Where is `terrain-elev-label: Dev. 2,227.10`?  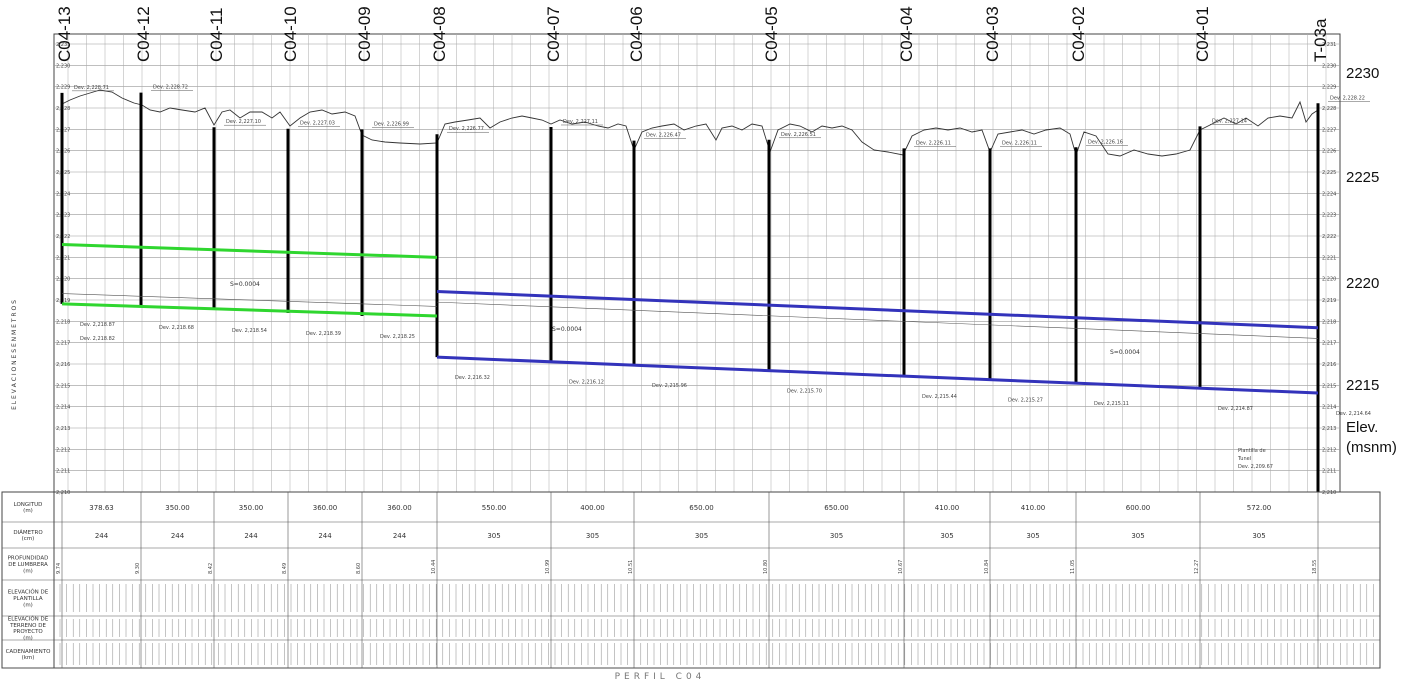
terrain-elev-label: Dev. 2,227.10 is located at coordinates (243, 122).